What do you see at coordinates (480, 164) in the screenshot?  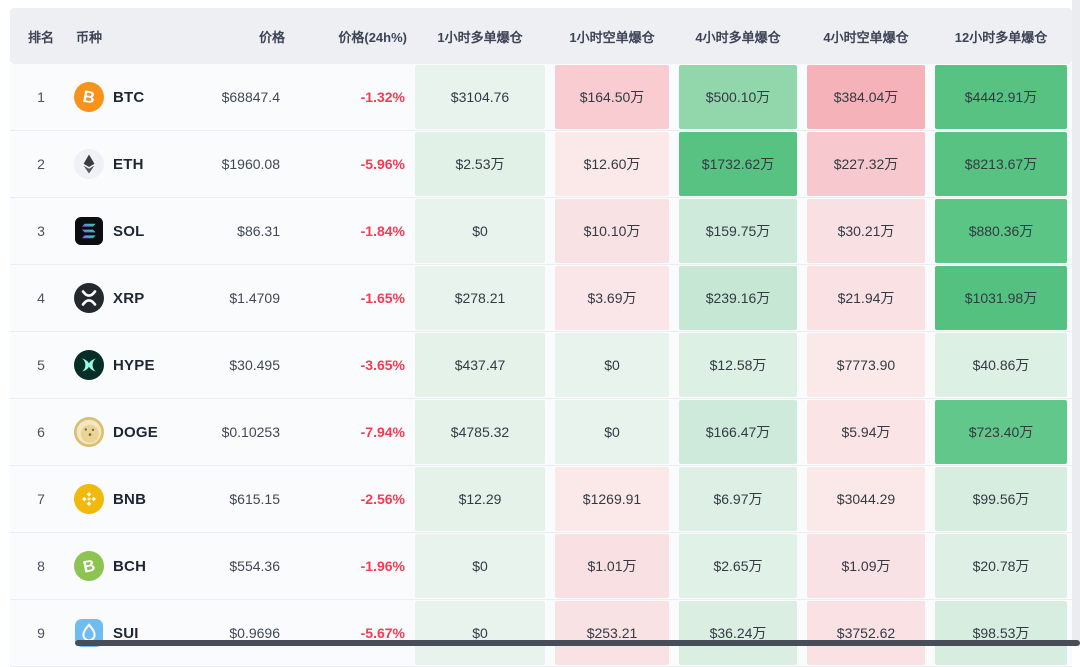 I see `liquidation-cell: $2.53万` at bounding box center [480, 164].